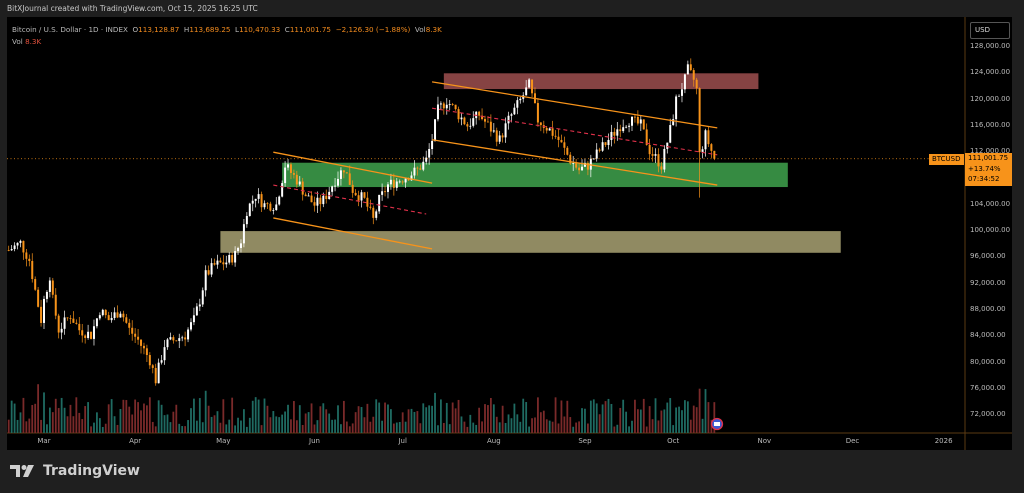 This screenshot has height=493, width=1024. I want to click on symbol-price-label: BTCUSD, so click(946, 159).